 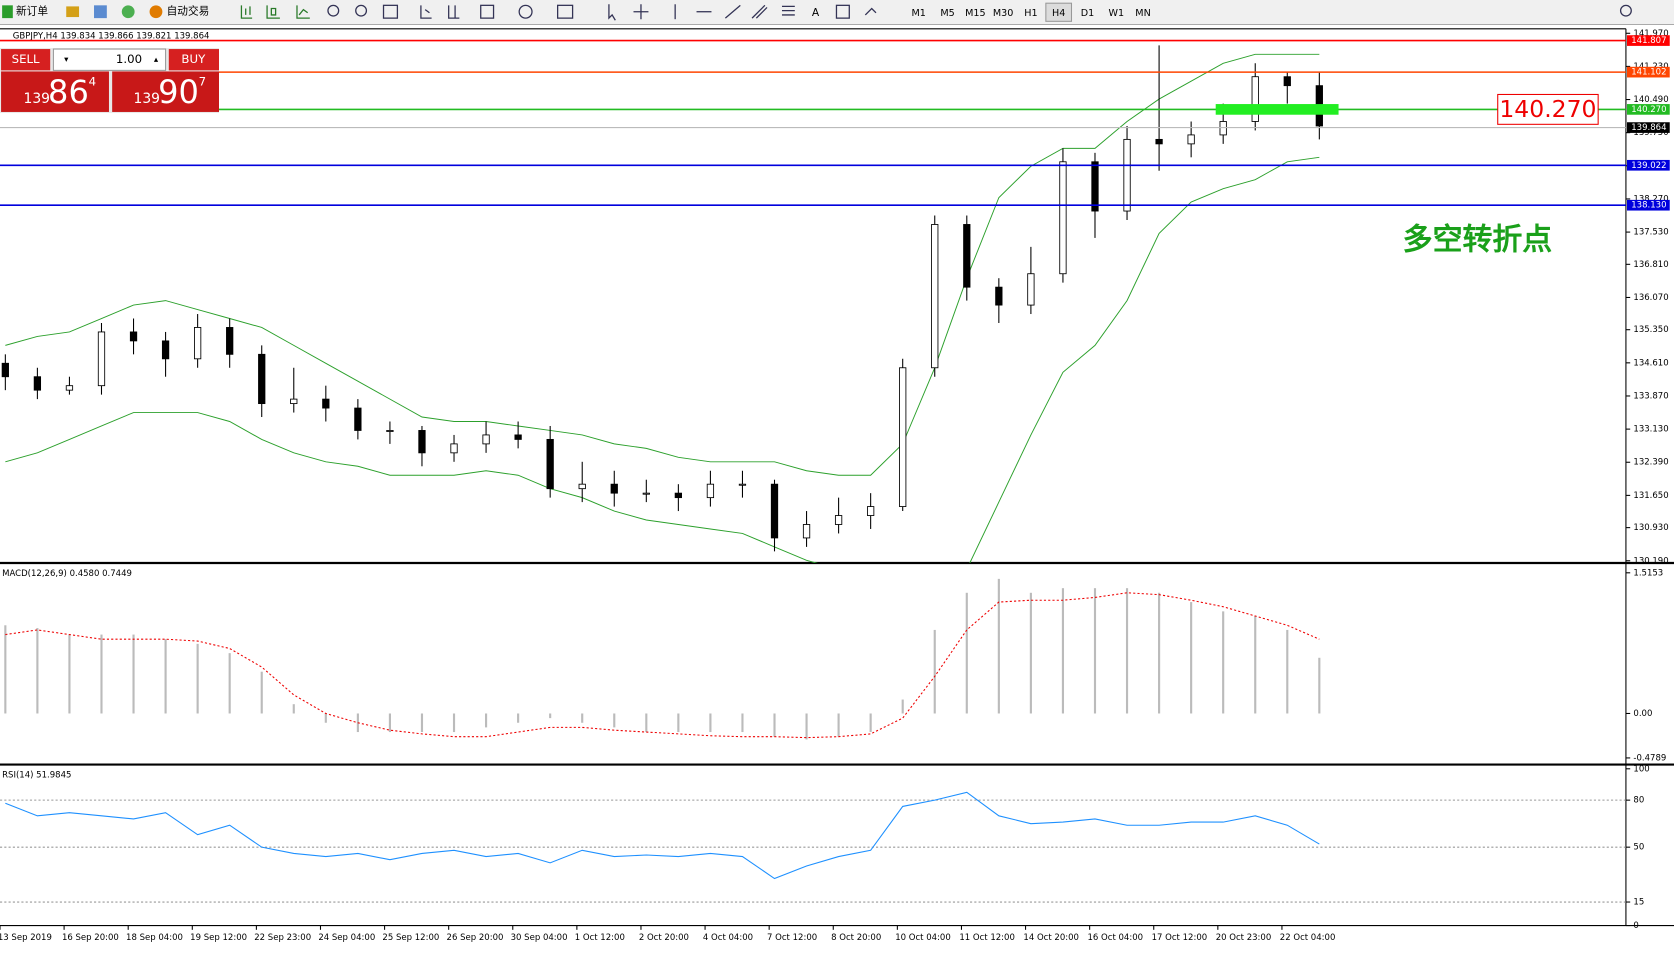 What do you see at coordinates (246, 12) in the screenshot?
I see `bar-chart-icon` at bounding box center [246, 12].